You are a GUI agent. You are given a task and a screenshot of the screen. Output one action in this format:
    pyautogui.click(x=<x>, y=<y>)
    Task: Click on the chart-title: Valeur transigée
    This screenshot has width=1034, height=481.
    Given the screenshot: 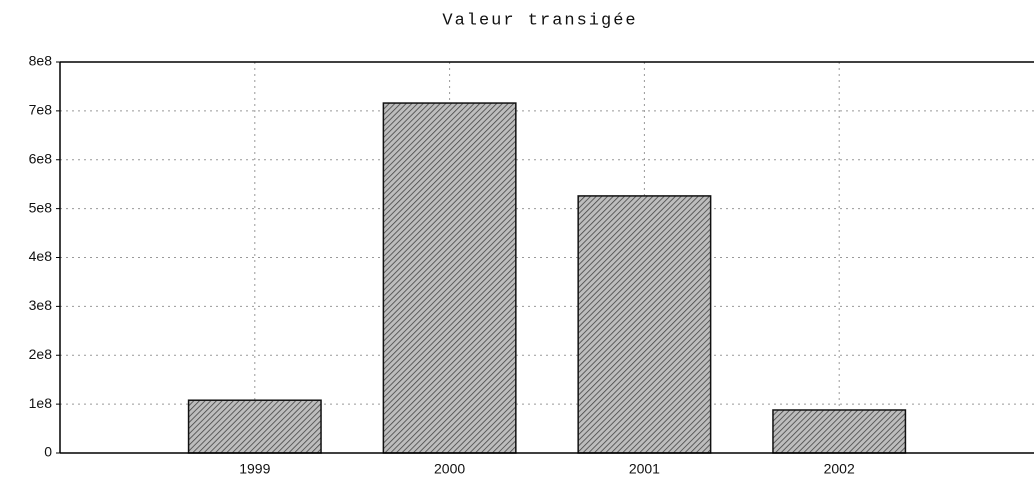 What is the action you would take?
    pyautogui.click(x=539, y=20)
    